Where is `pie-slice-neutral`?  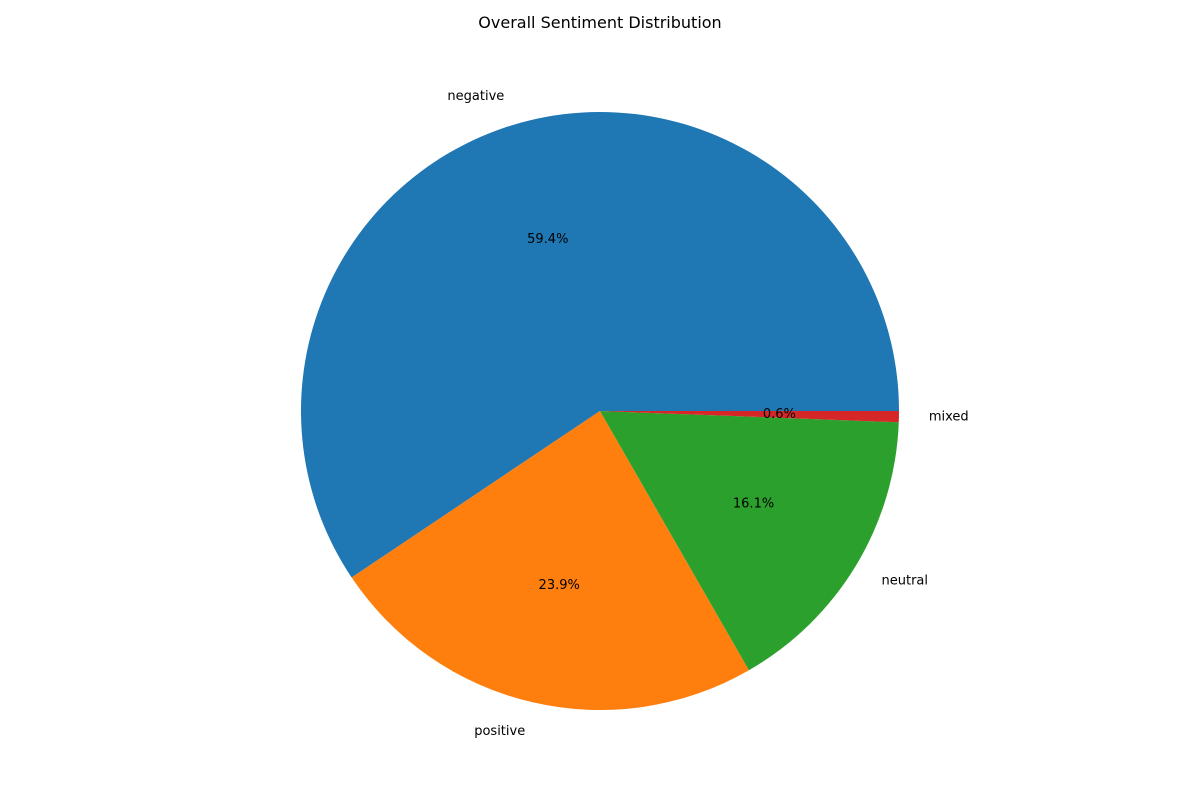 pie-slice-neutral is located at coordinates (749, 541).